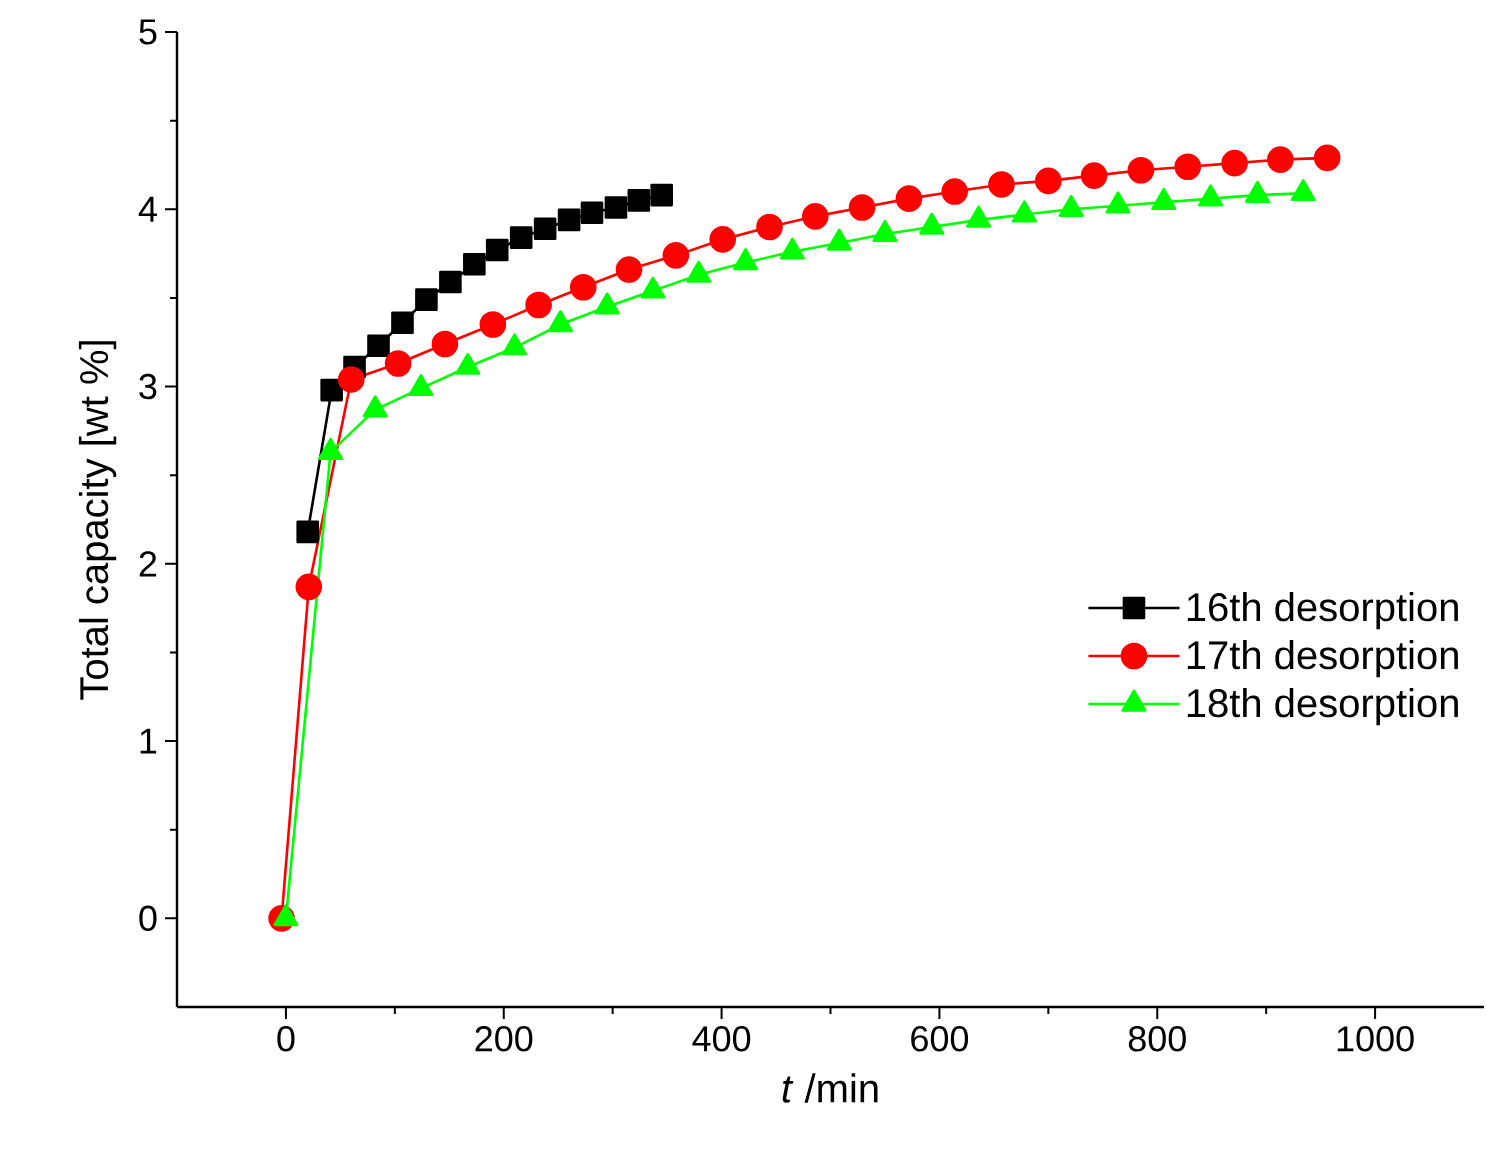 This screenshot has width=1487, height=1154. I want to click on y-tick-label: 1, so click(148, 741).